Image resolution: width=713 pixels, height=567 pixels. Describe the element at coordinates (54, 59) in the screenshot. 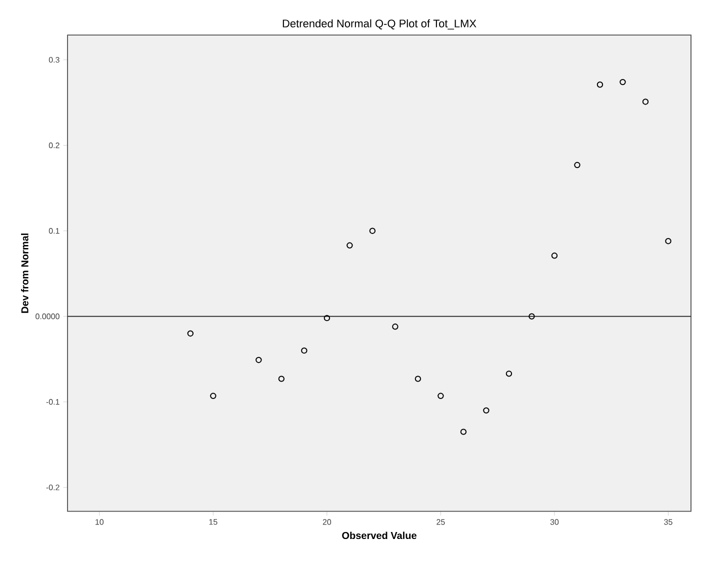

I see `y-tick-label: 0.3` at that location.